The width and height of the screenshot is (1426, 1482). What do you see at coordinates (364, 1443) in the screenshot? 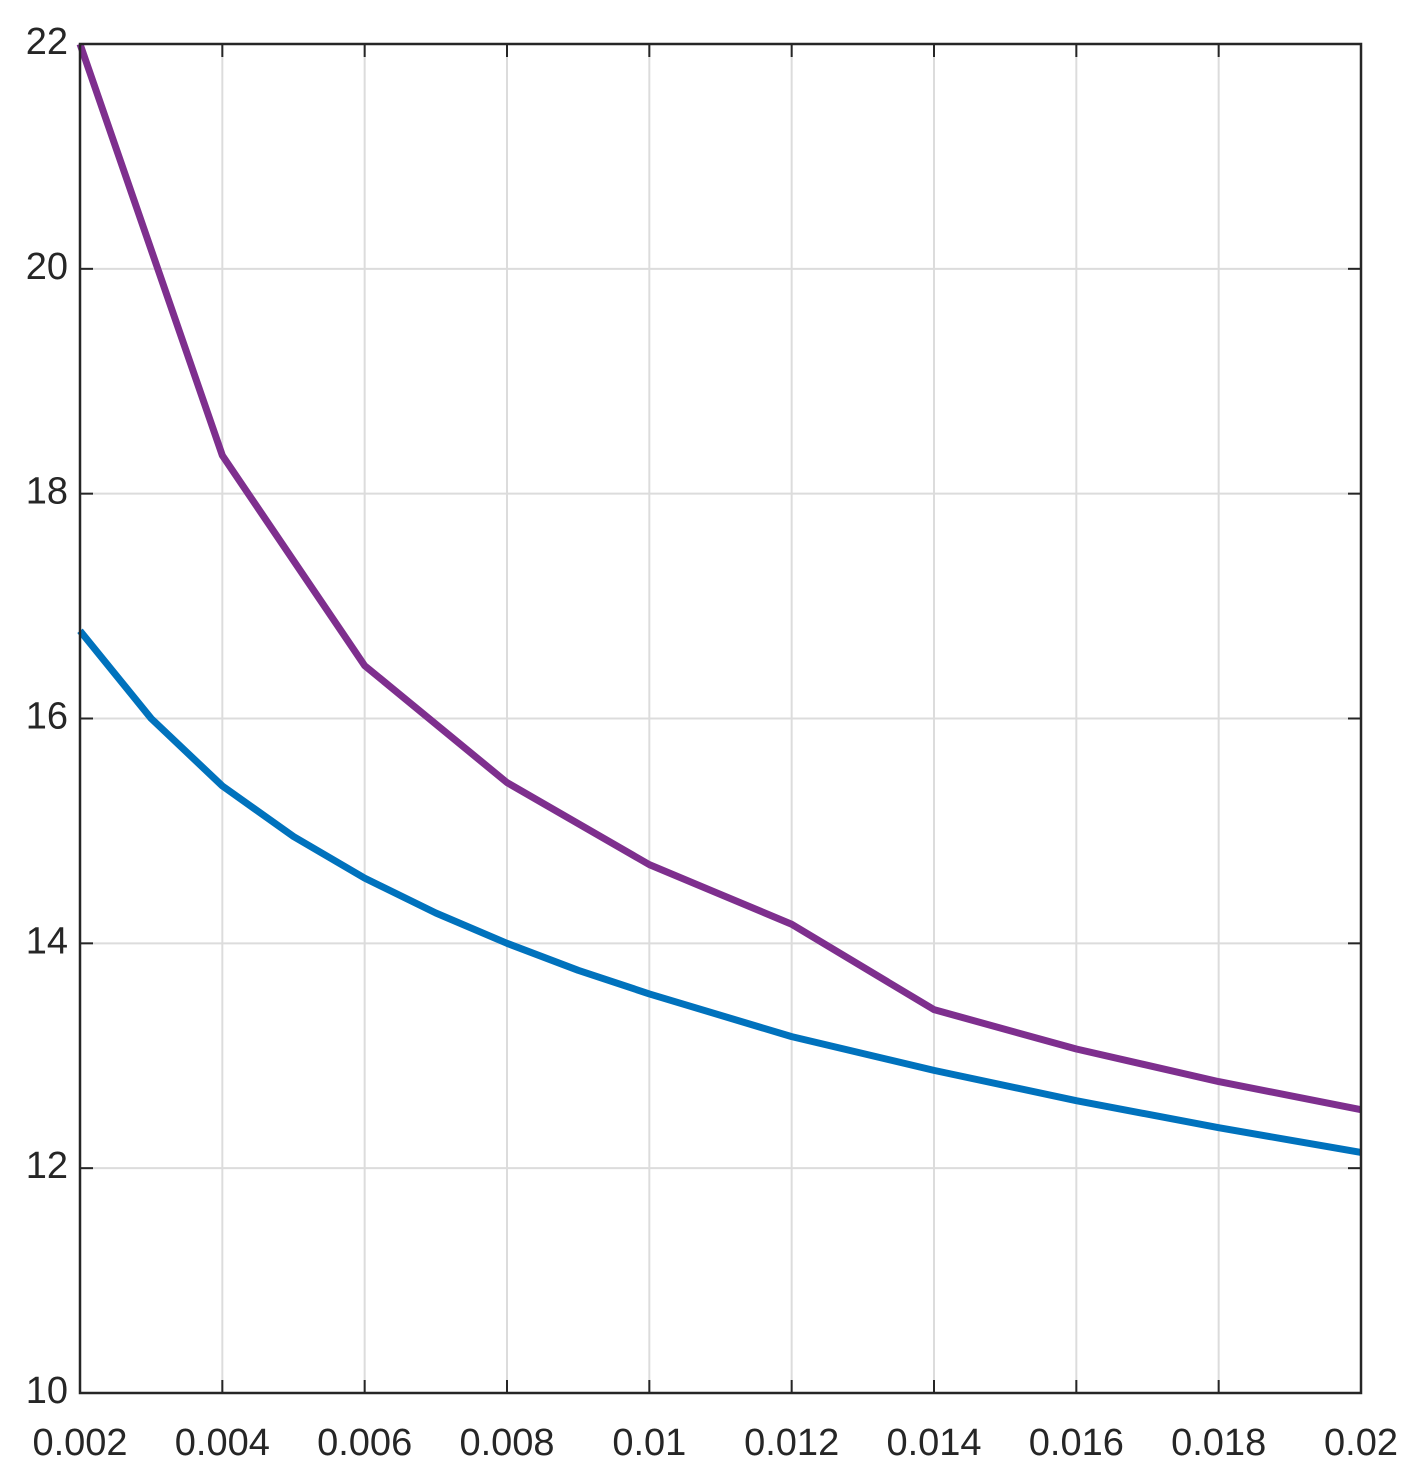
I see `x-tick-label: 0.006` at bounding box center [364, 1443].